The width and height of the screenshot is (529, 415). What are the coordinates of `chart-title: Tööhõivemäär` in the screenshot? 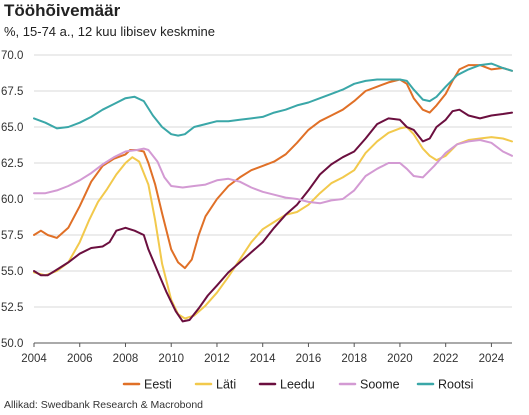 It's located at (62, 10).